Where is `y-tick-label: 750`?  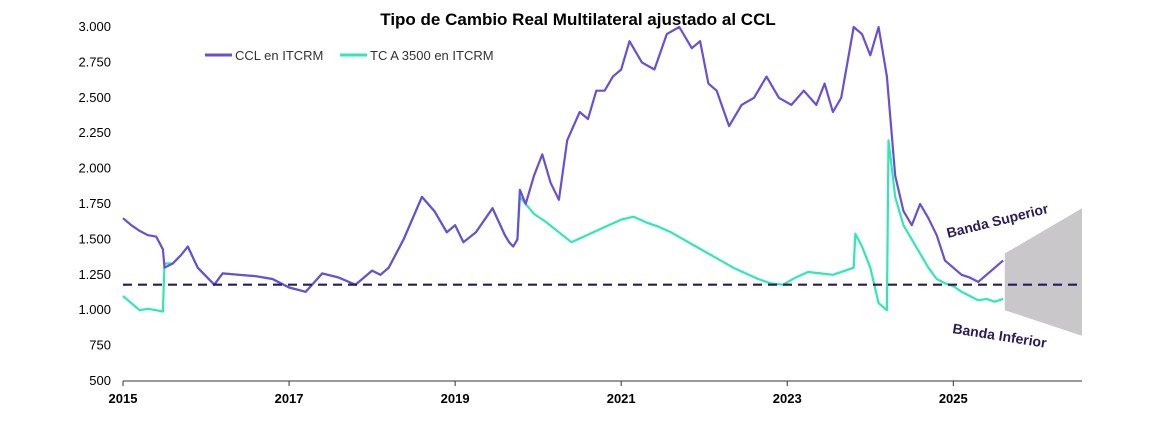 y-tick-label: 750 is located at coordinates (100, 345).